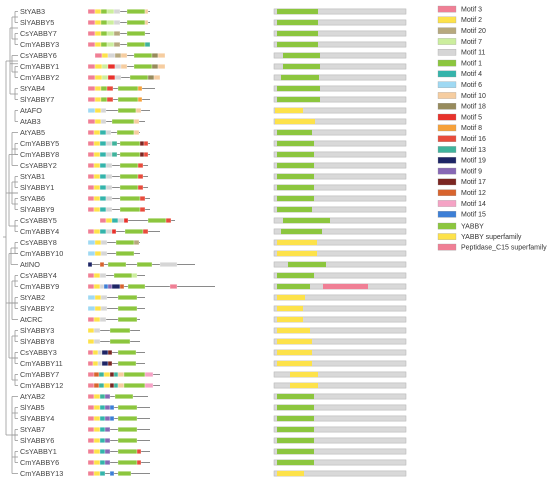  I want to click on motif-legend-label: Motif 6, so click(471, 85).